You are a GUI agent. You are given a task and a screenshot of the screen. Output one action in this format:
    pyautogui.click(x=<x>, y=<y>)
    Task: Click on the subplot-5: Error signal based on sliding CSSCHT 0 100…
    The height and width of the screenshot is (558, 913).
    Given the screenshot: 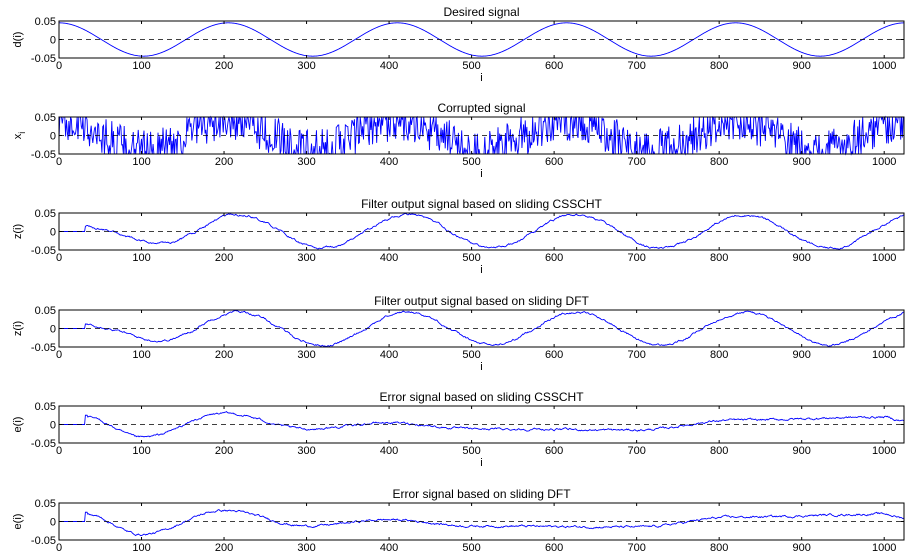 What is the action you would take?
    pyautogui.click(x=458, y=429)
    